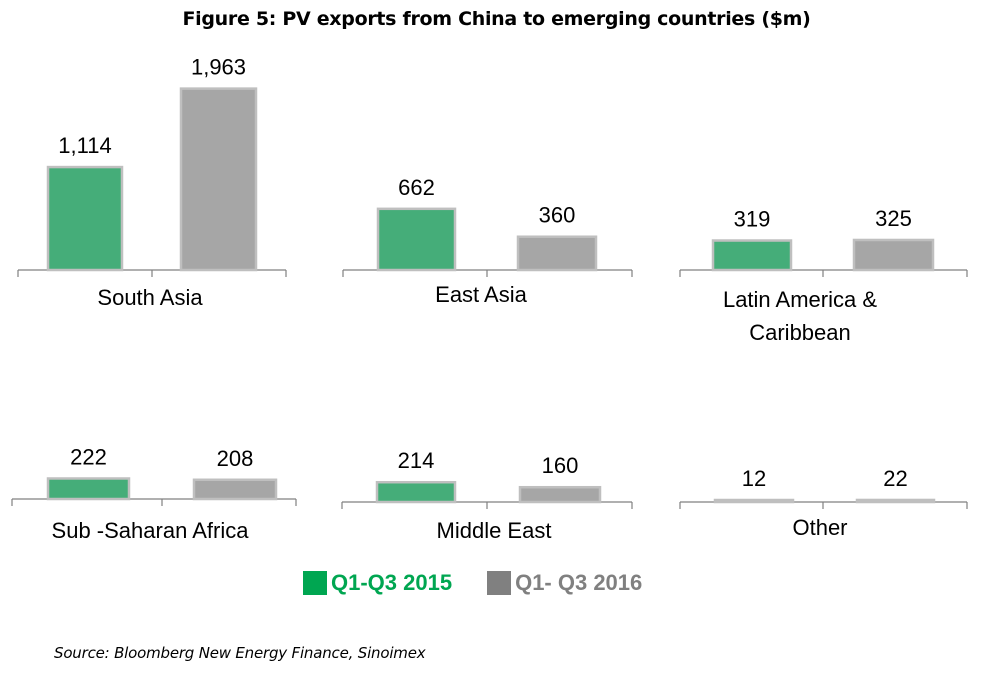  I want to click on category-label-sub-saharan-africa: Sub -Saharan Africa, so click(151, 530).